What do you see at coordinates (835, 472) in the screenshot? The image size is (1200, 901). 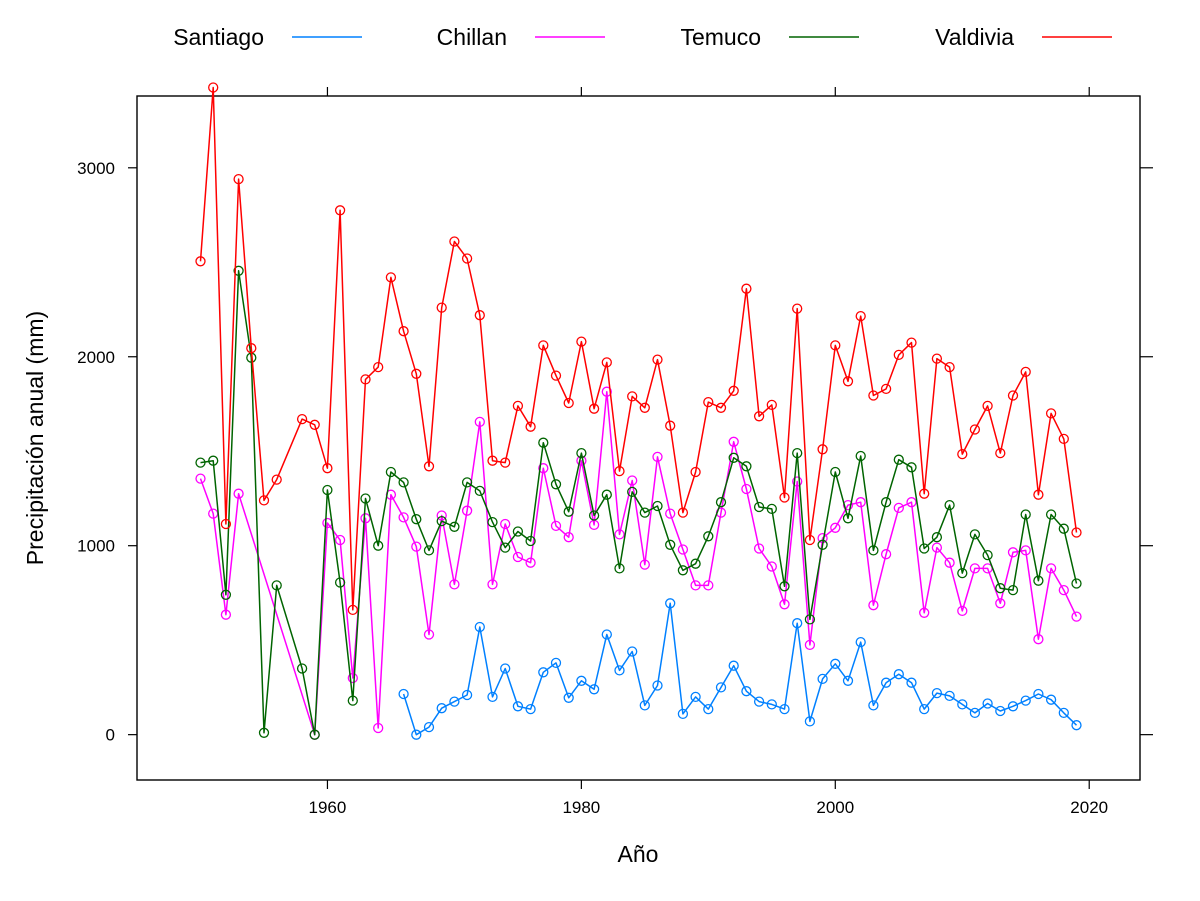 I see `point-temuco-2000` at bounding box center [835, 472].